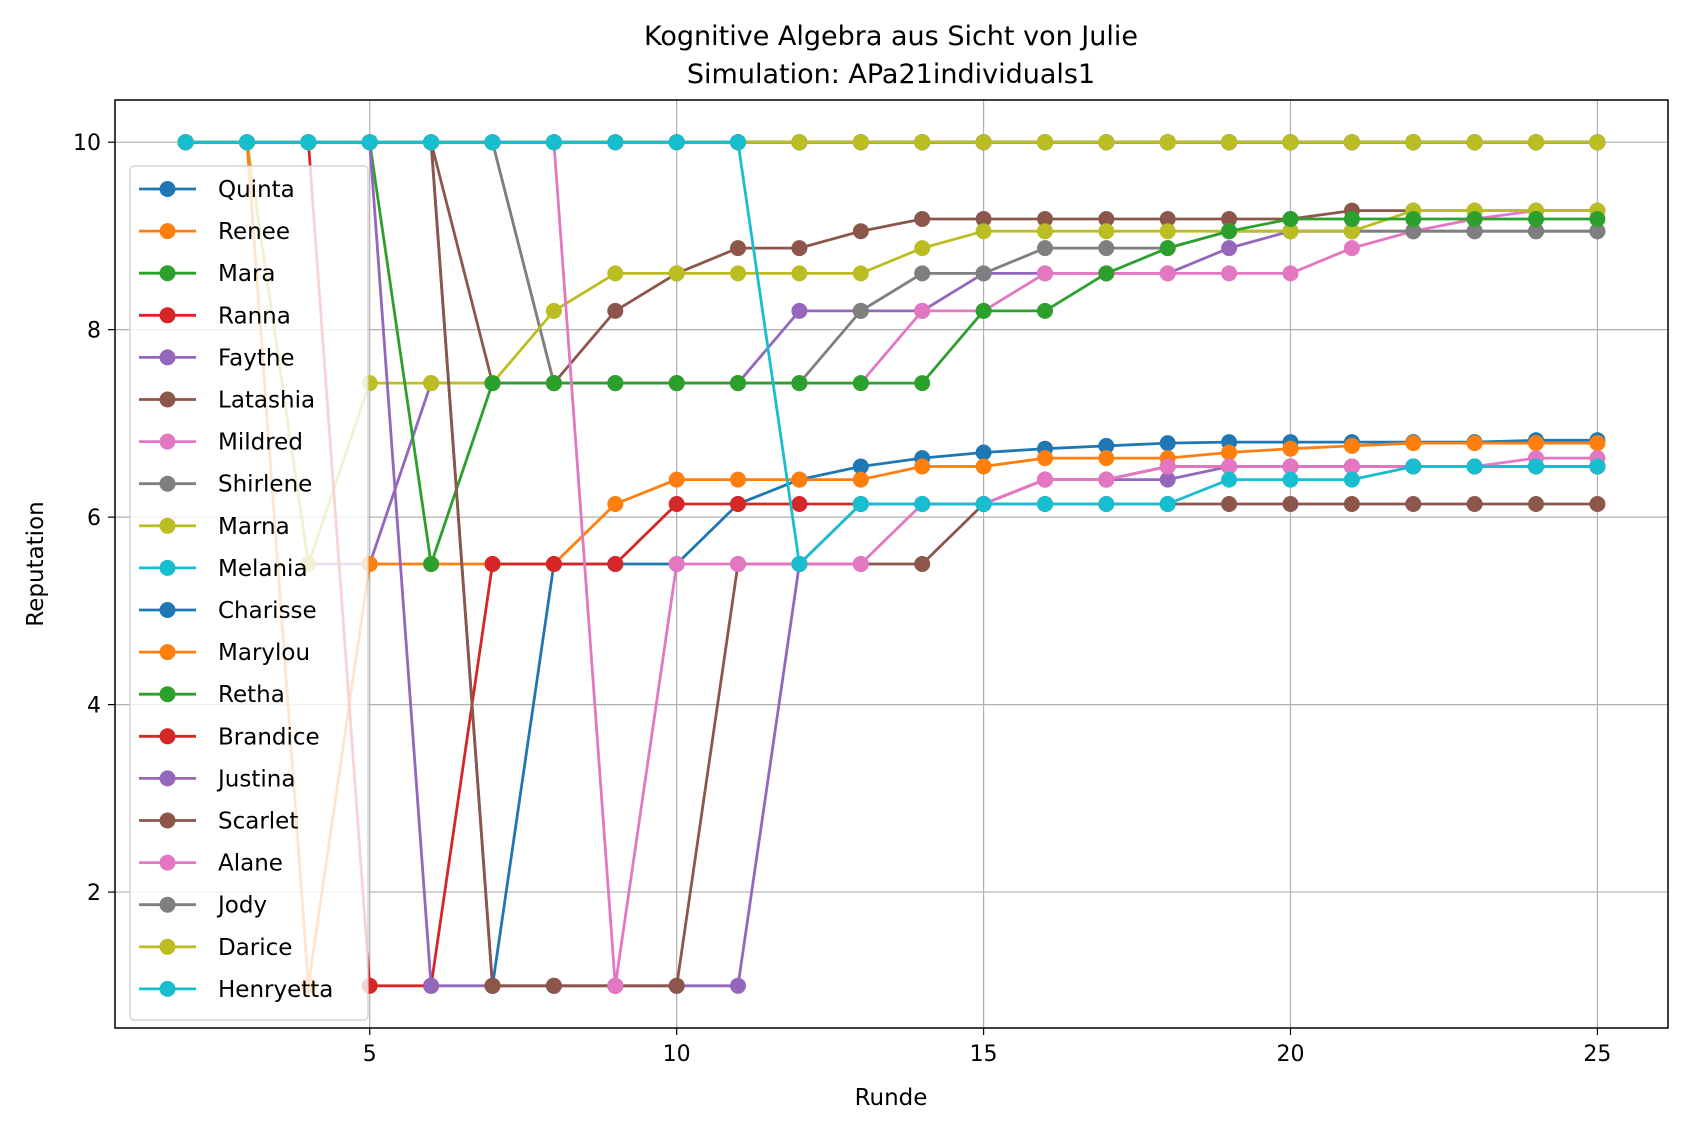 The width and height of the screenshot is (1683, 1131). I want to click on legend-item-mara: Mara, so click(207, 274).